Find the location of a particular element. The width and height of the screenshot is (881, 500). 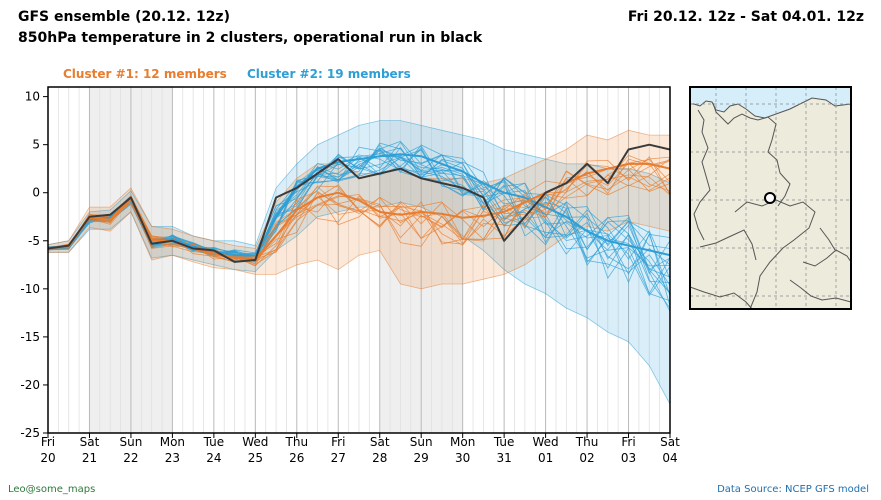

x-tick-date: 22 is located at coordinates (130, 458).